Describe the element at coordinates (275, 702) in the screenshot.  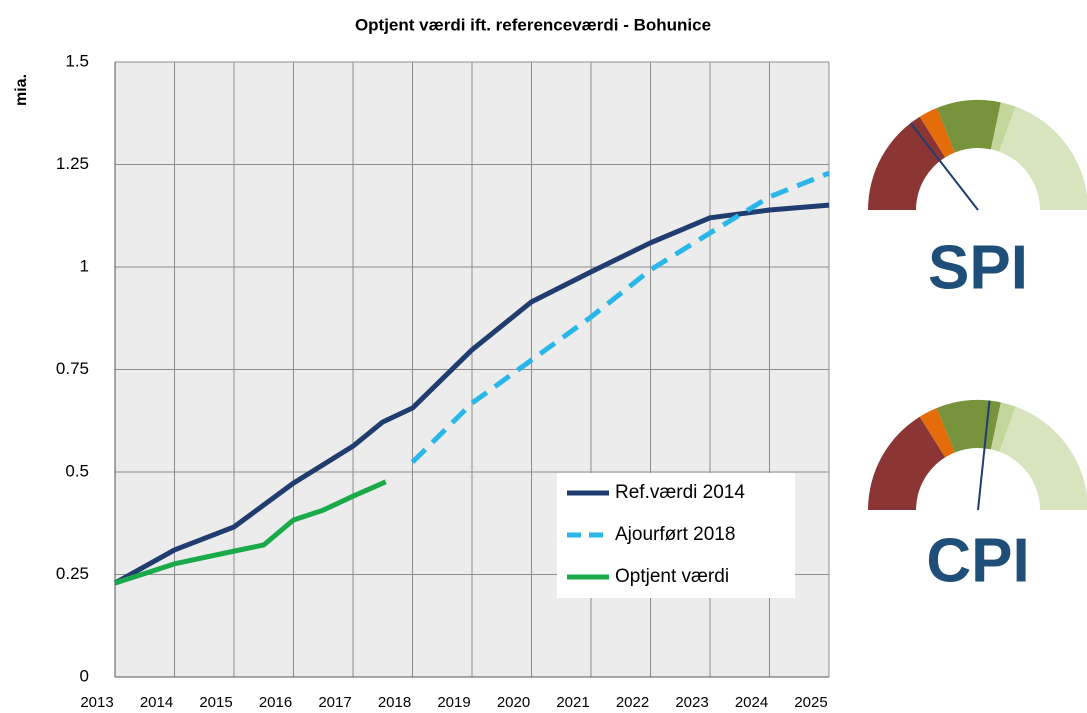
I see `x-tick-label: 2016` at that location.